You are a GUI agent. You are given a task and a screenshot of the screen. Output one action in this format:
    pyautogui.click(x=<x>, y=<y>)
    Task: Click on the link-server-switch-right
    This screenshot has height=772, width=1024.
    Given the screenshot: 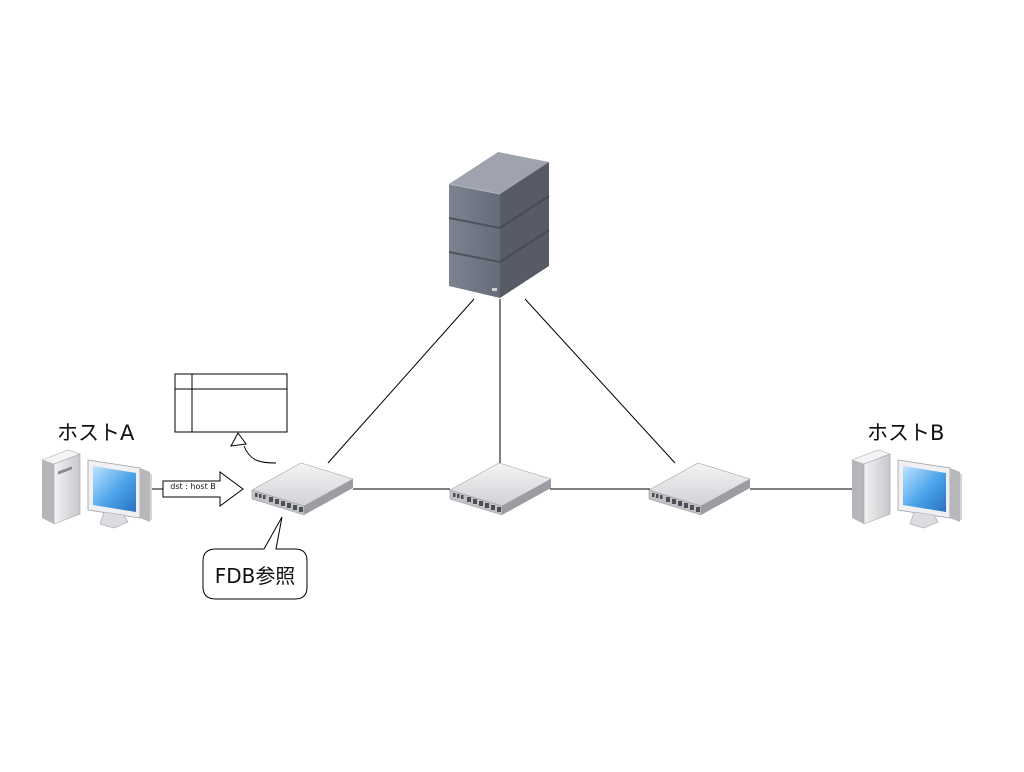 What is the action you would take?
    pyautogui.click(x=600, y=381)
    